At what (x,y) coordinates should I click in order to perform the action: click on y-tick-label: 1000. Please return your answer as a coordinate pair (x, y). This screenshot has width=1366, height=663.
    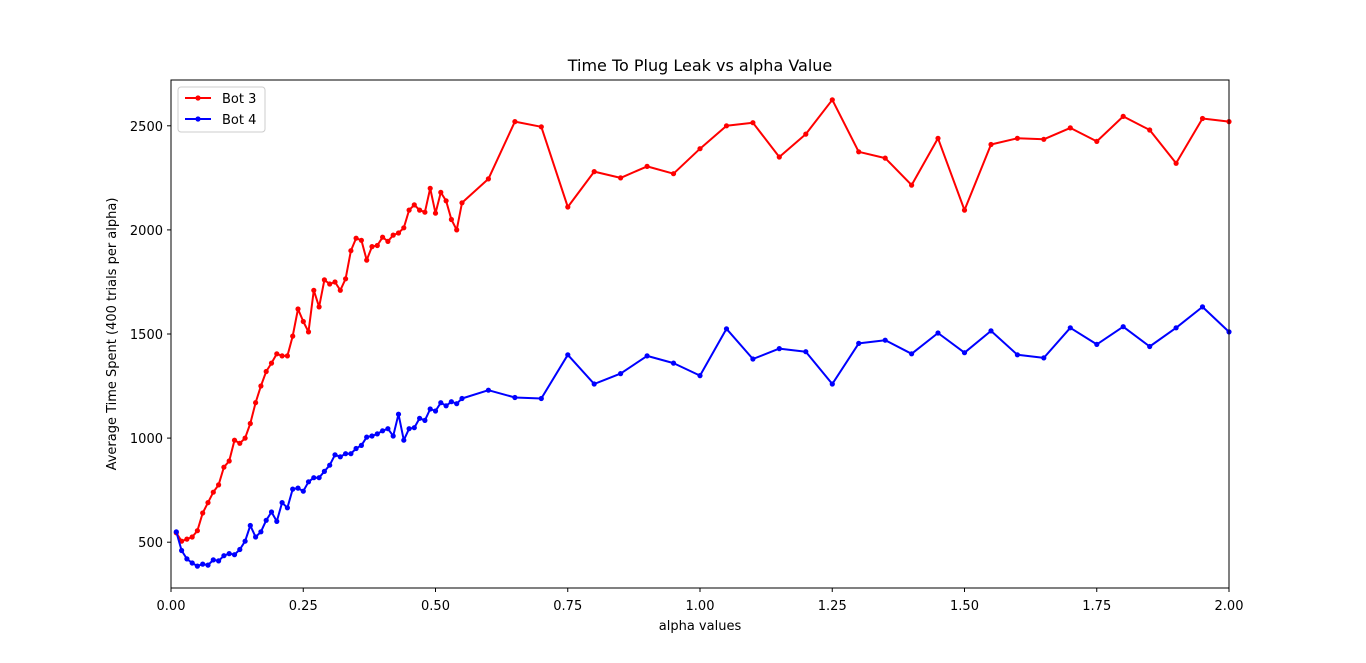
    Looking at the image, I should click on (146, 439).